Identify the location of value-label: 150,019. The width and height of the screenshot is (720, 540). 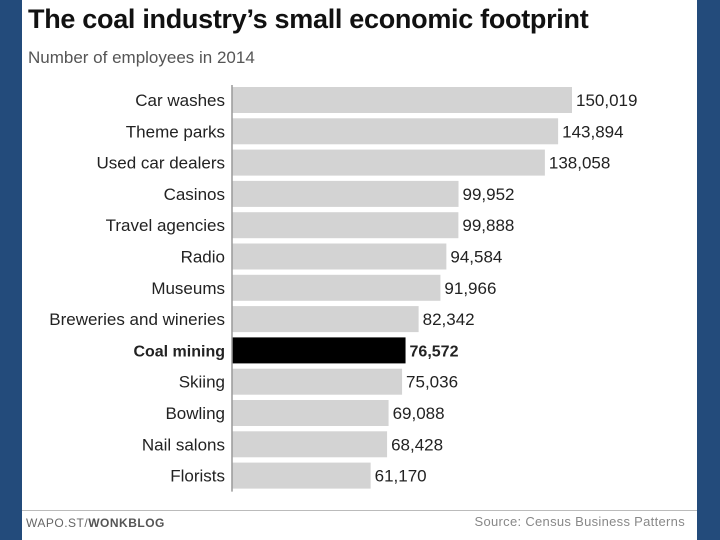
(606, 100).